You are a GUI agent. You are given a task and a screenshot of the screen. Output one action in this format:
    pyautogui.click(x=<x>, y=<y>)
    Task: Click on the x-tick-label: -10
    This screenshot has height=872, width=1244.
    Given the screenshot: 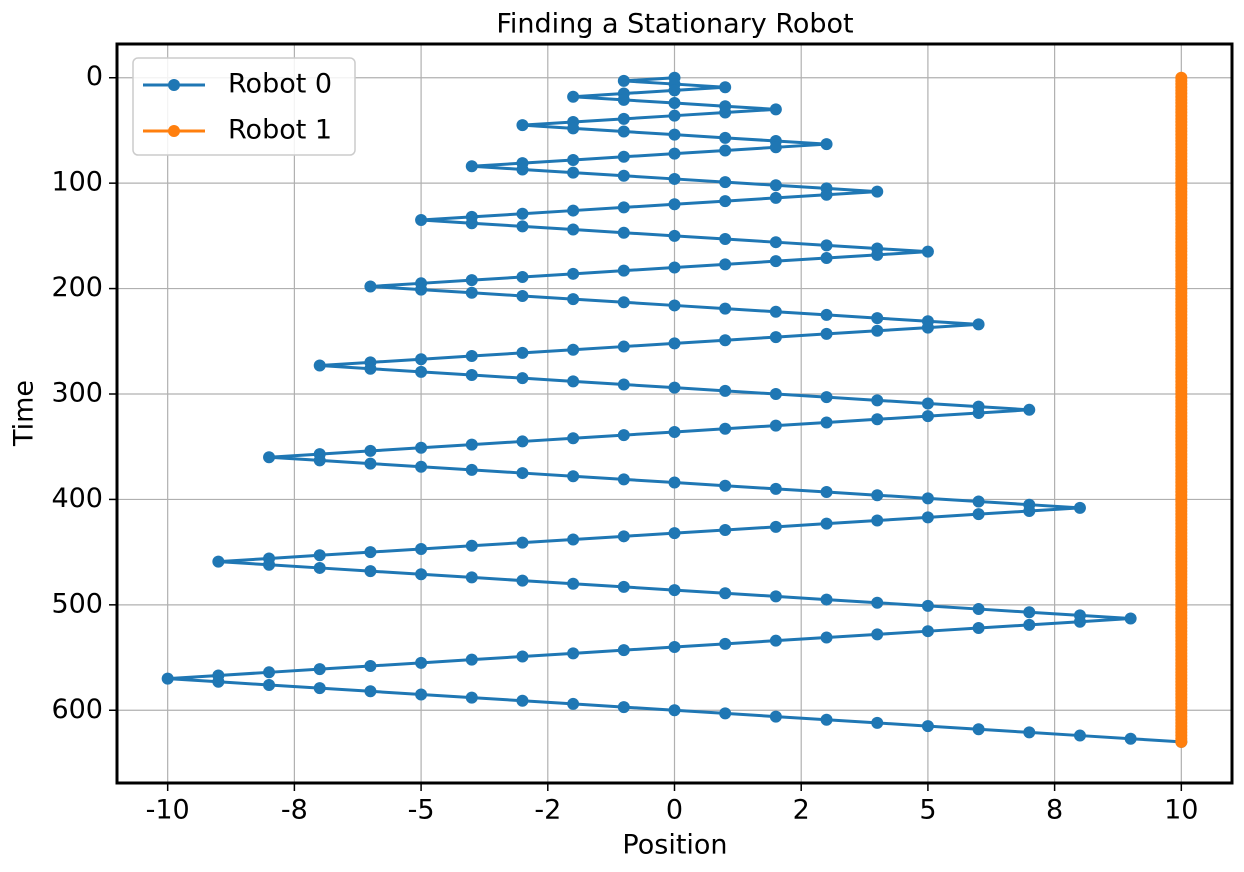 What is the action you would take?
    pyautogui.click(x=168, y=810)
    